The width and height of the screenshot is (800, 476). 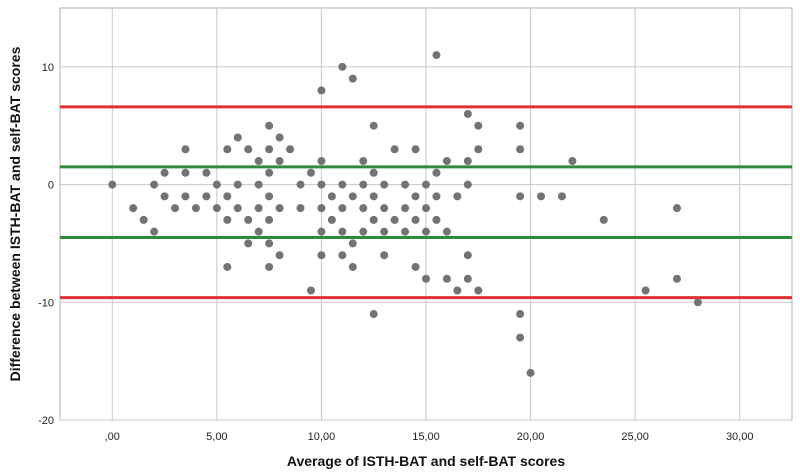 What do you see at coordinates (531, 437) in the screenshot?
I see `x-tick-label: 20,00` at bounding box center [531, 437].